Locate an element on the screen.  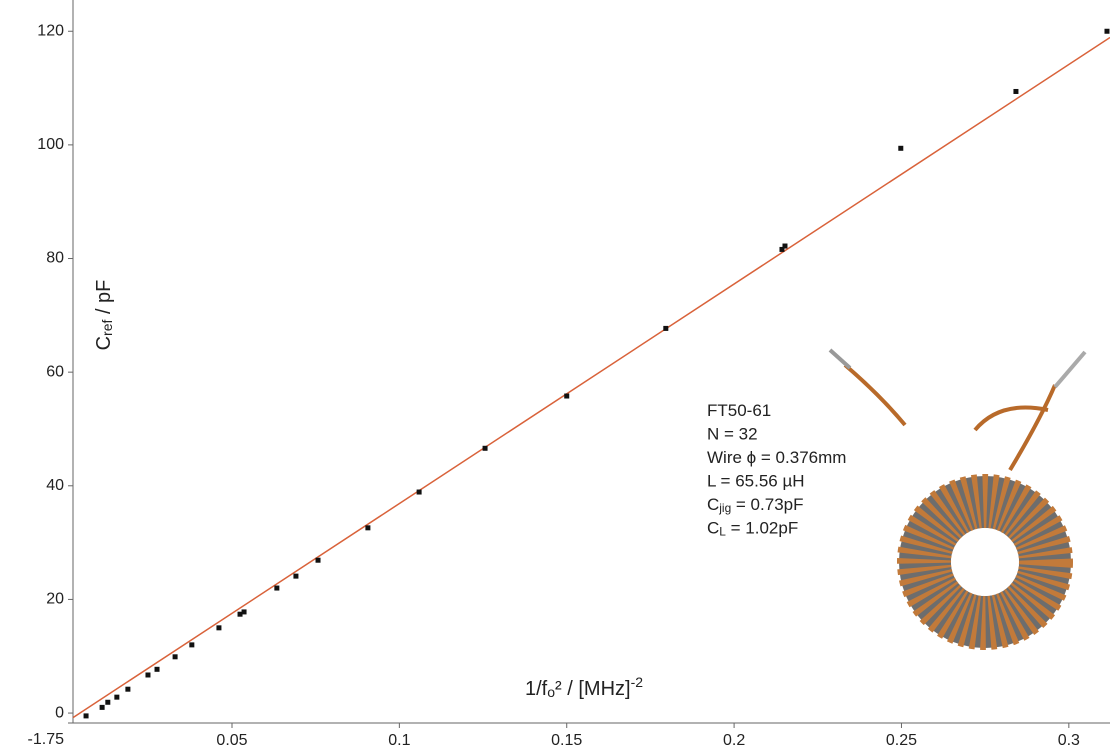
annotation-line: N = 32 is located at coordinates (732, 434).